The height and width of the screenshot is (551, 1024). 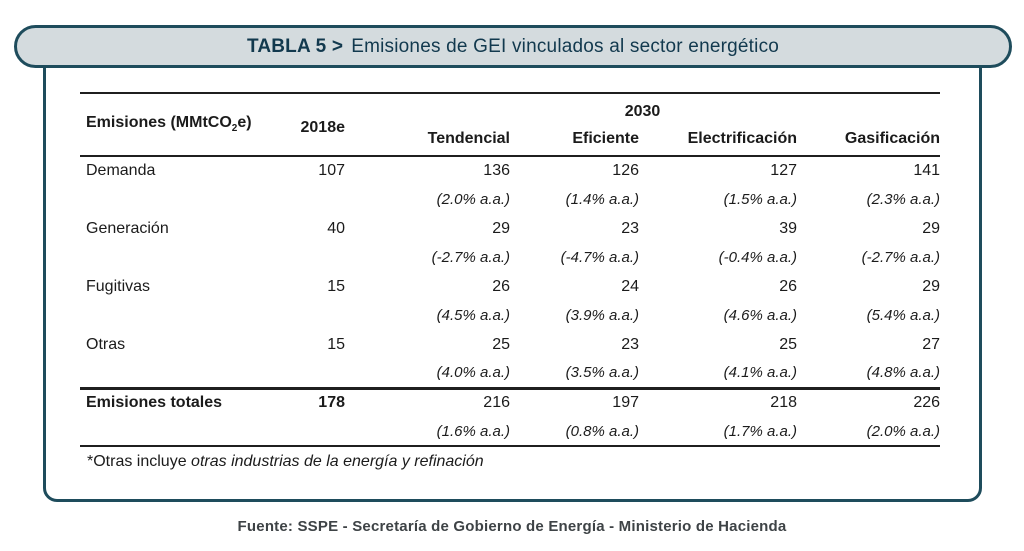 What do you see at coordinates (931, 344) in the screenshot?
I see `cell-value: 27` at bounding box center [931, 344].